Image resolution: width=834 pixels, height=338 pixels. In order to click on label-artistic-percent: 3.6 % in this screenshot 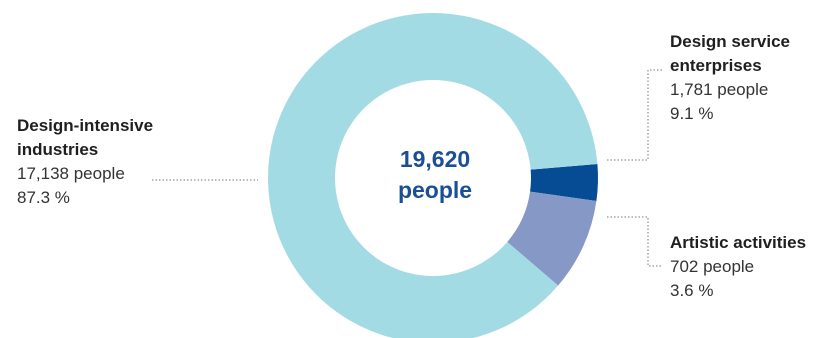, I will do `click(692, 290)`.